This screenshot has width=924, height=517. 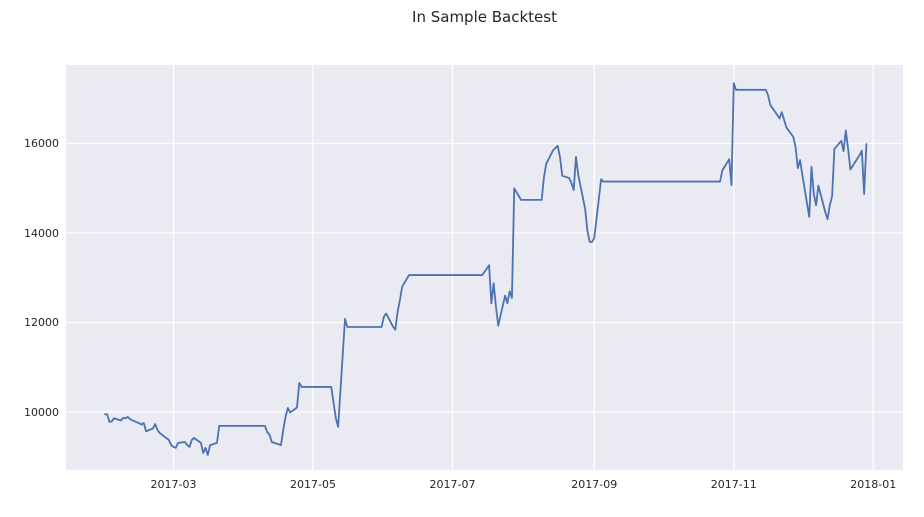 I want to click on y-tick-label: 16000, so click(x=41, y=144).